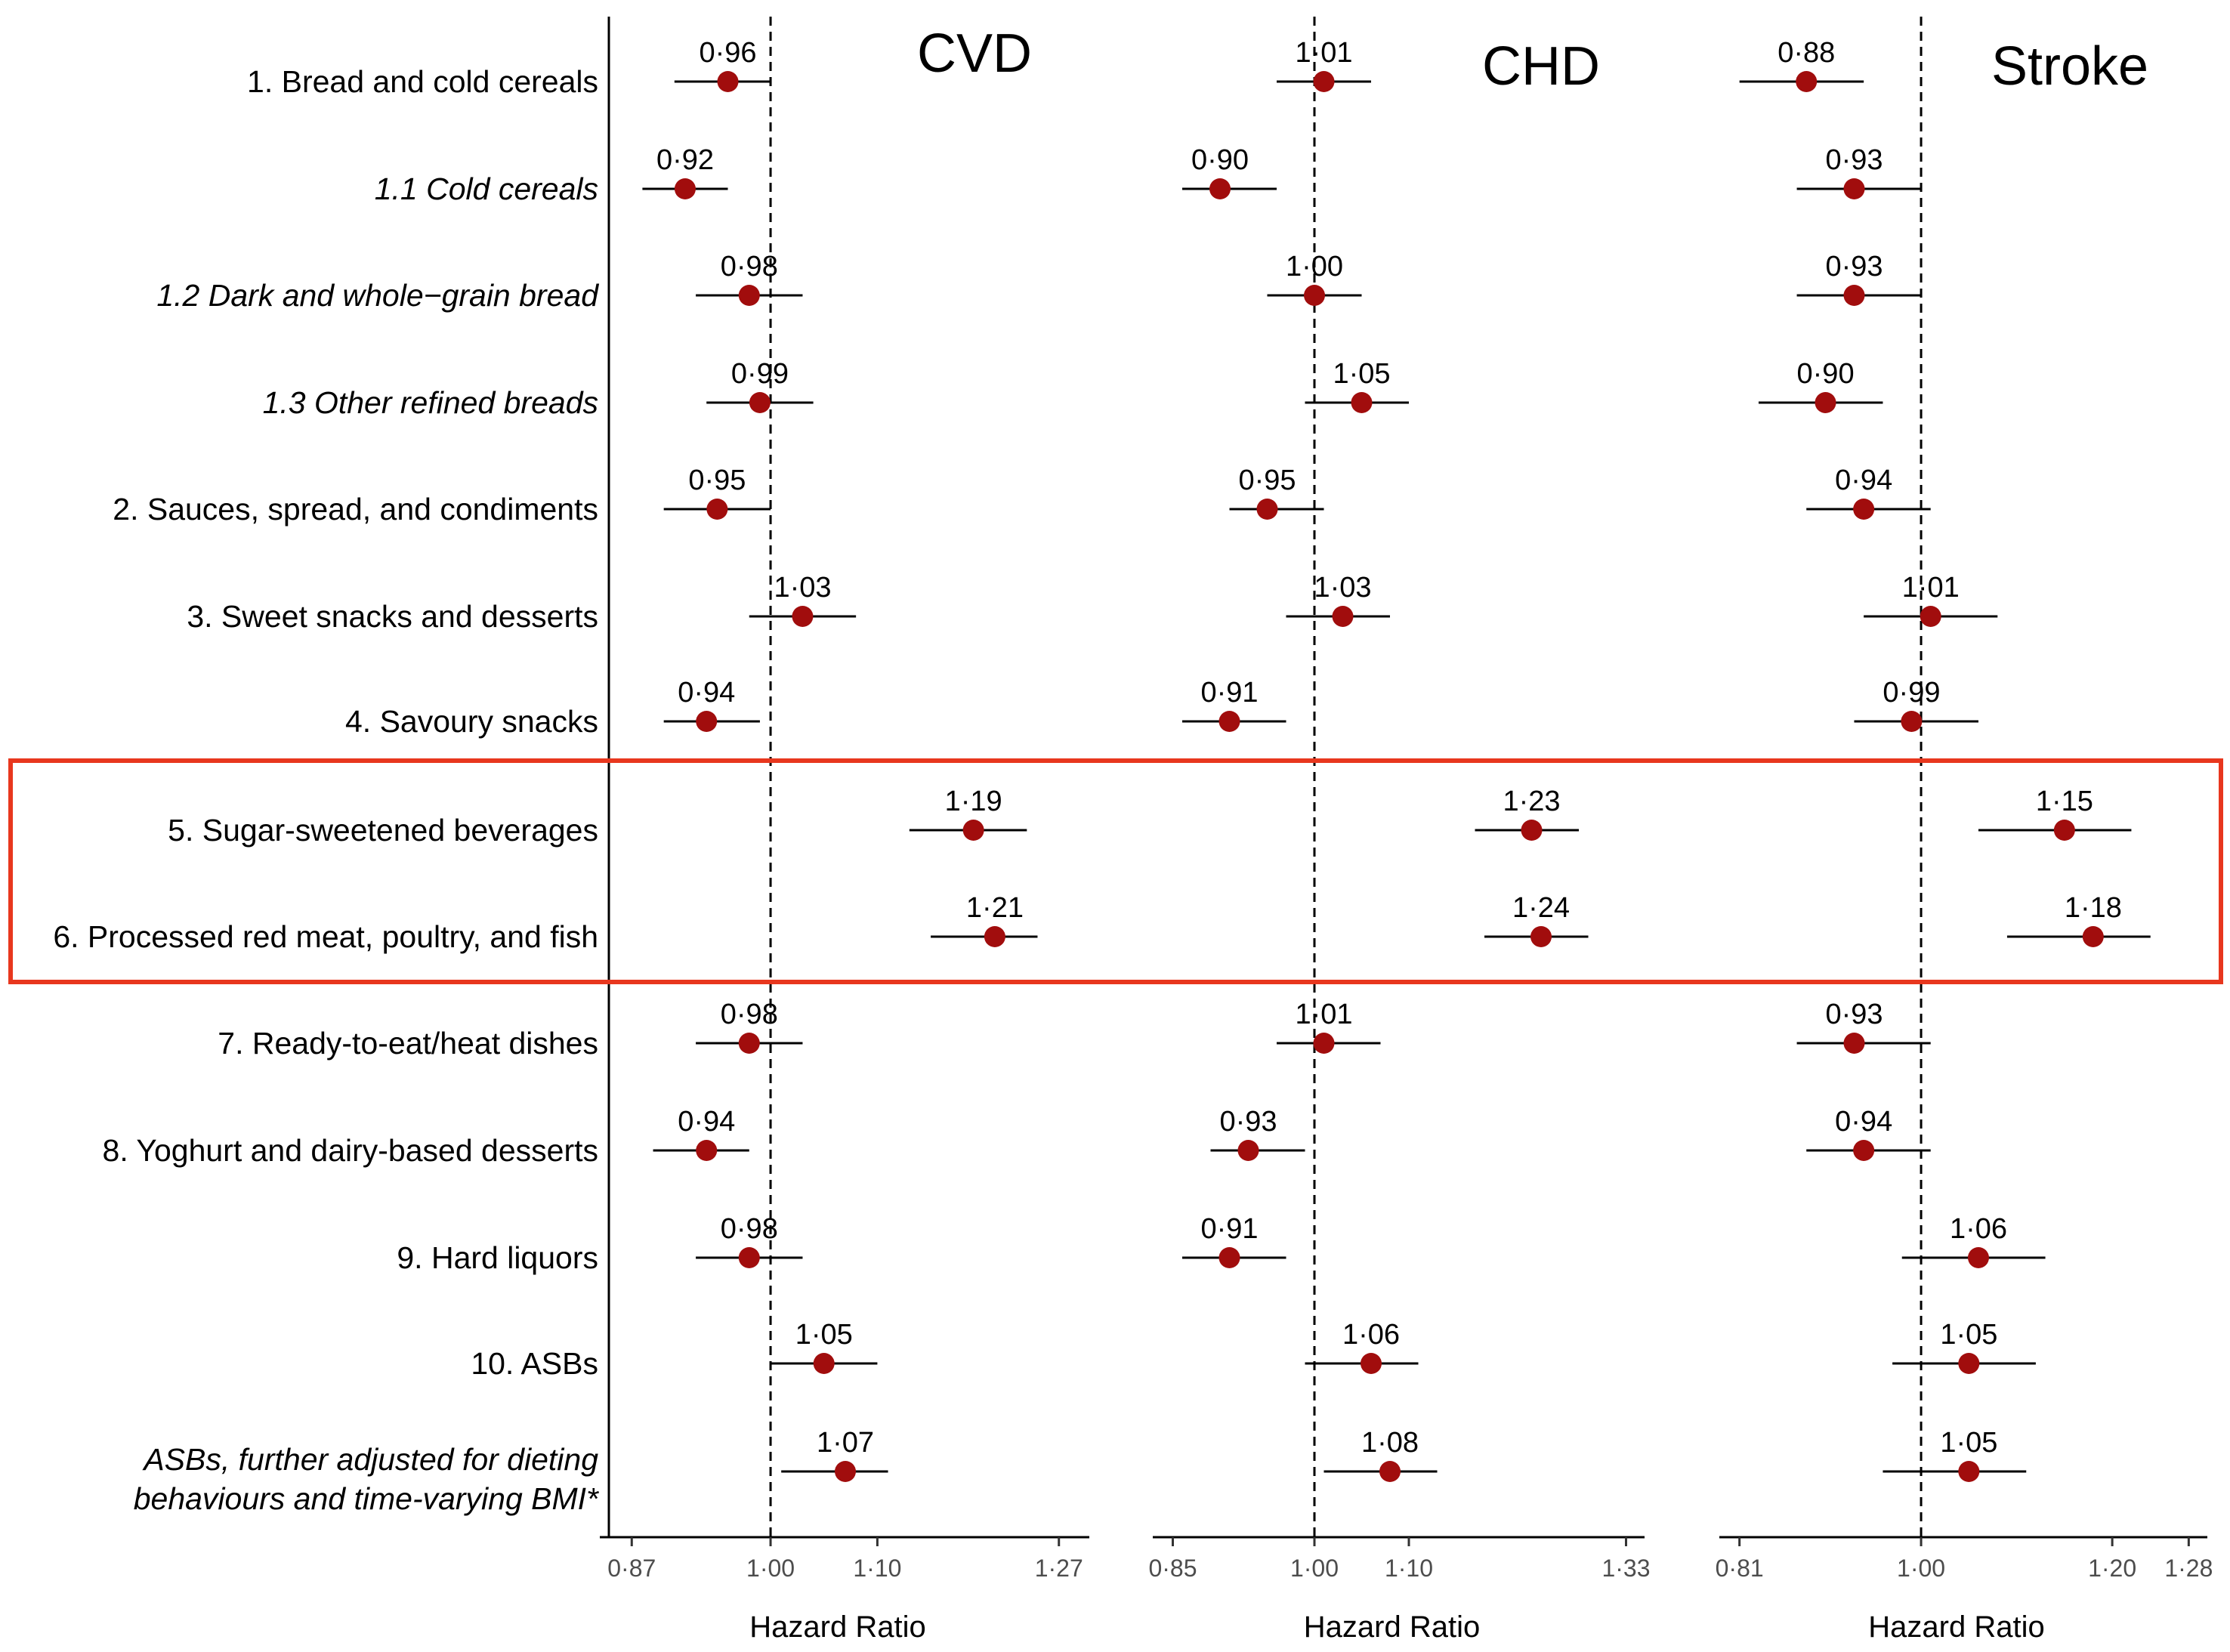 This screenshot has height=1652, width=2230. What do you see at coordinates (497, 1257) in the screenshot?
I see `row-label: 9. Hard liquors` at bounding box center [497, 1257].